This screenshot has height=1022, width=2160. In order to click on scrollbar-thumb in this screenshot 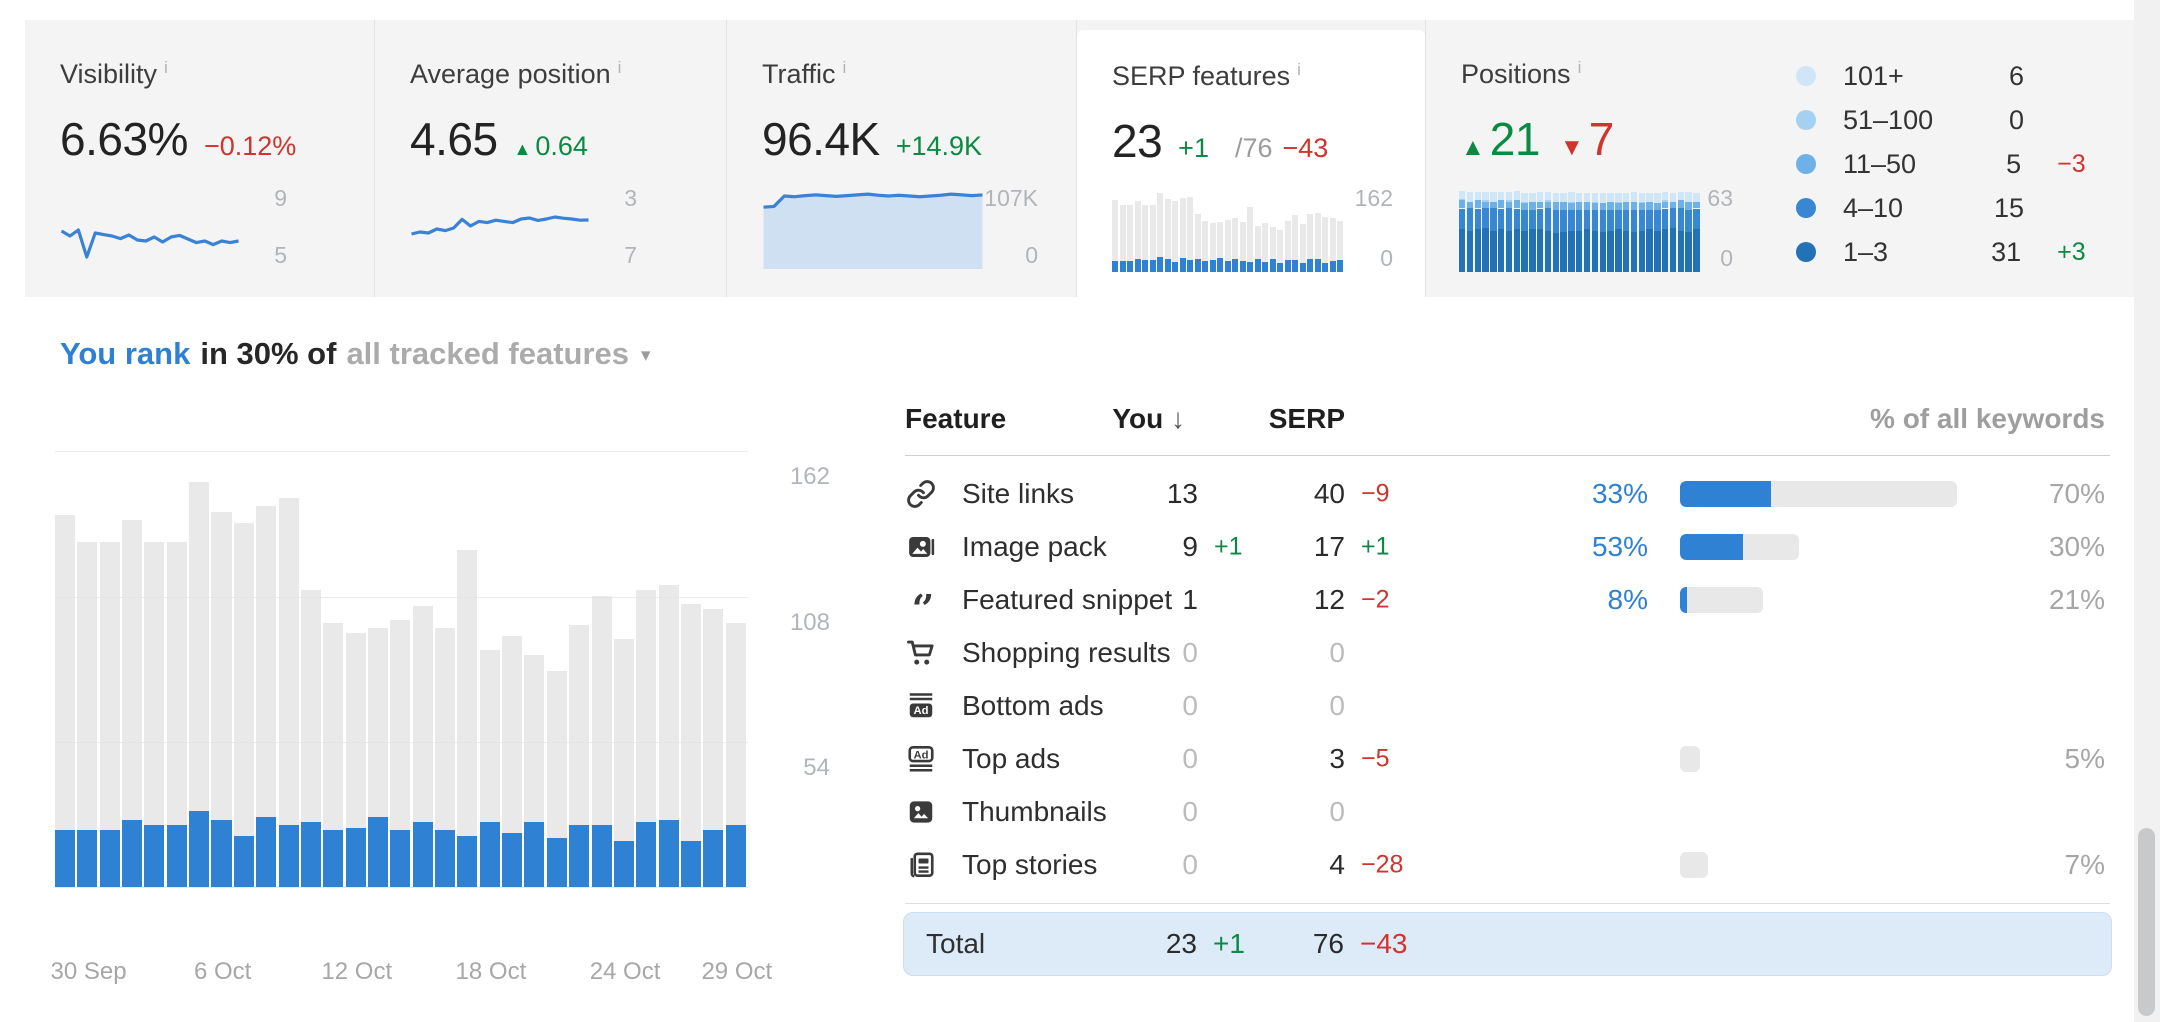, I will do `click(2146, 922)`.